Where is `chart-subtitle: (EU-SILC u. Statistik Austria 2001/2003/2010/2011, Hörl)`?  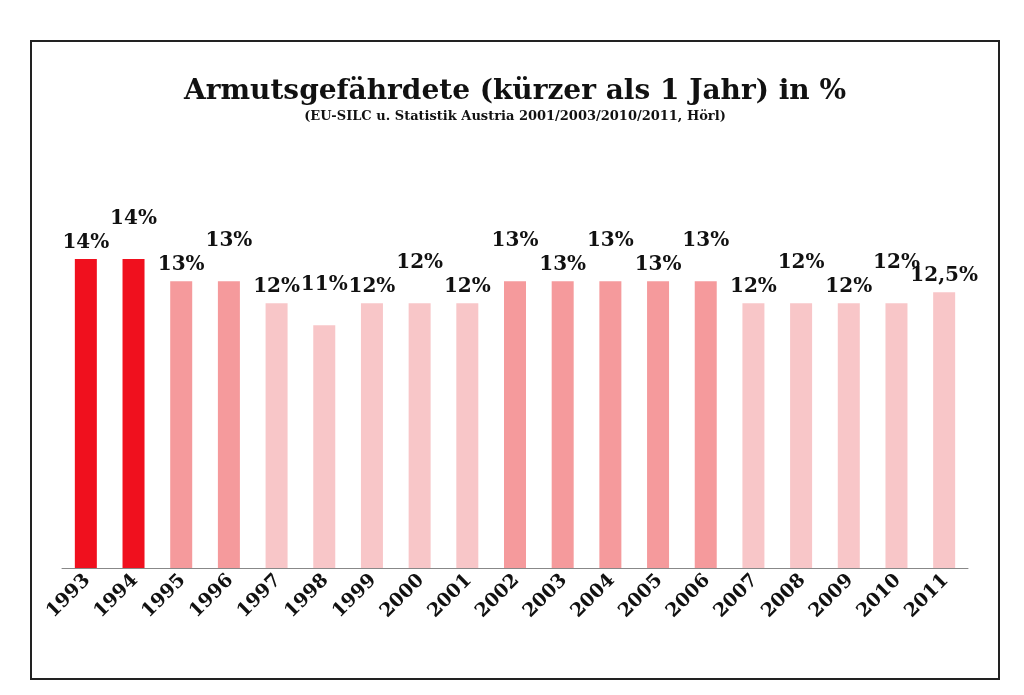
chart-subtitle: (EU-SILC u. Statistik Austria 2001/2003/2010/2011, Hörl) is located at coordinates (515, 115).